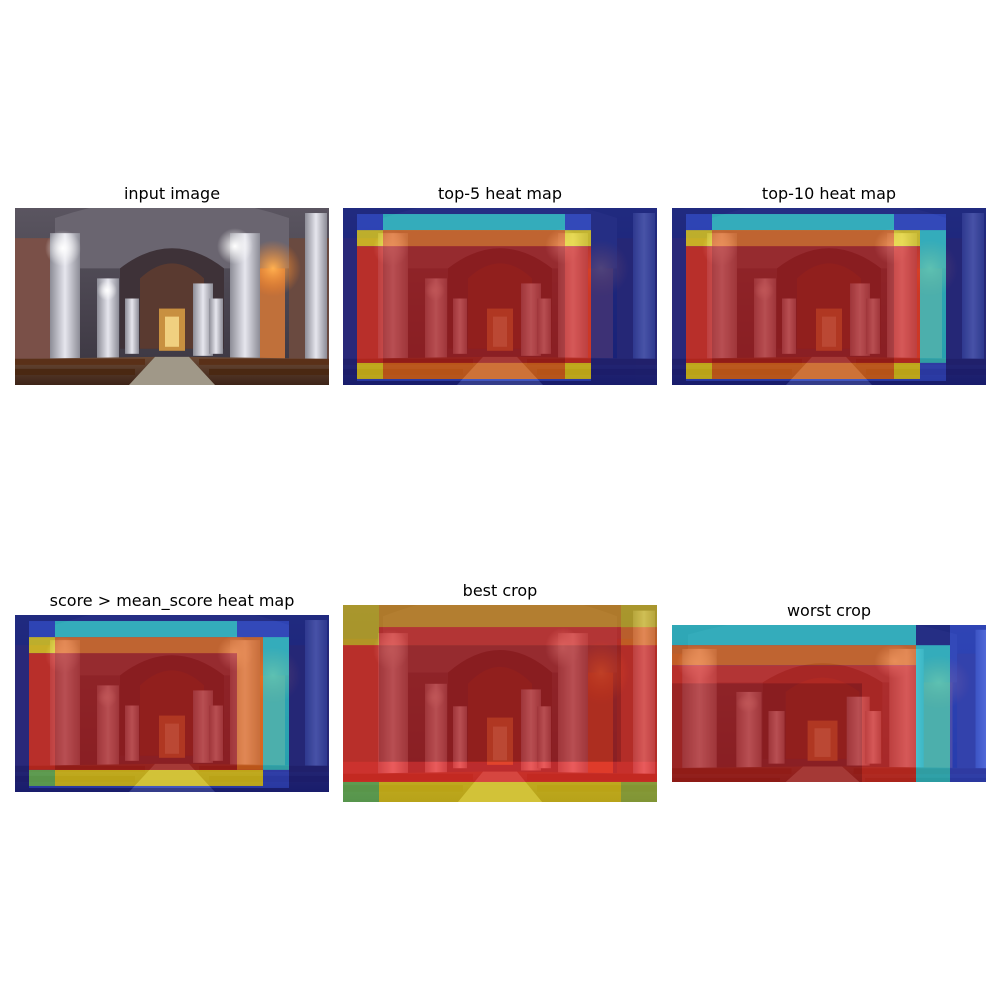 The height and width of the screenshot is (1000, 1000). I want to click on input-image, so click(172, 296).